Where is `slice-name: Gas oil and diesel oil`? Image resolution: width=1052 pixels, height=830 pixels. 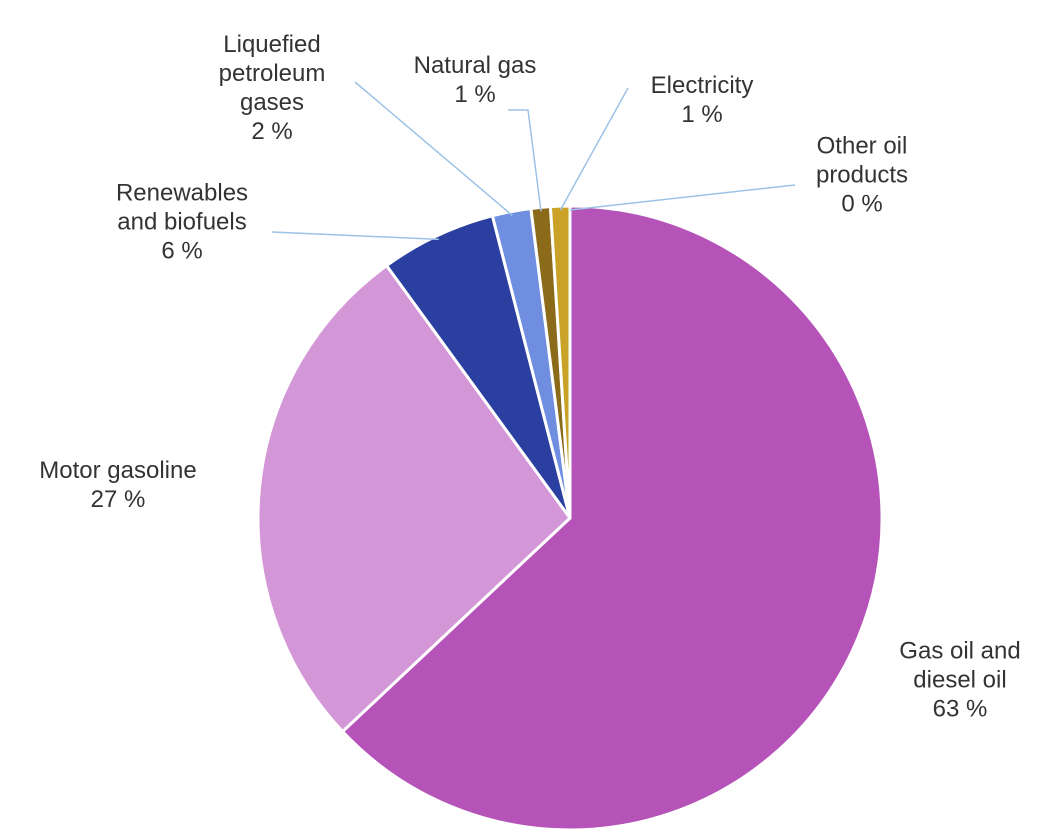
slice-name: Gas oil and diesel oil is located at coordinates (960, 665).